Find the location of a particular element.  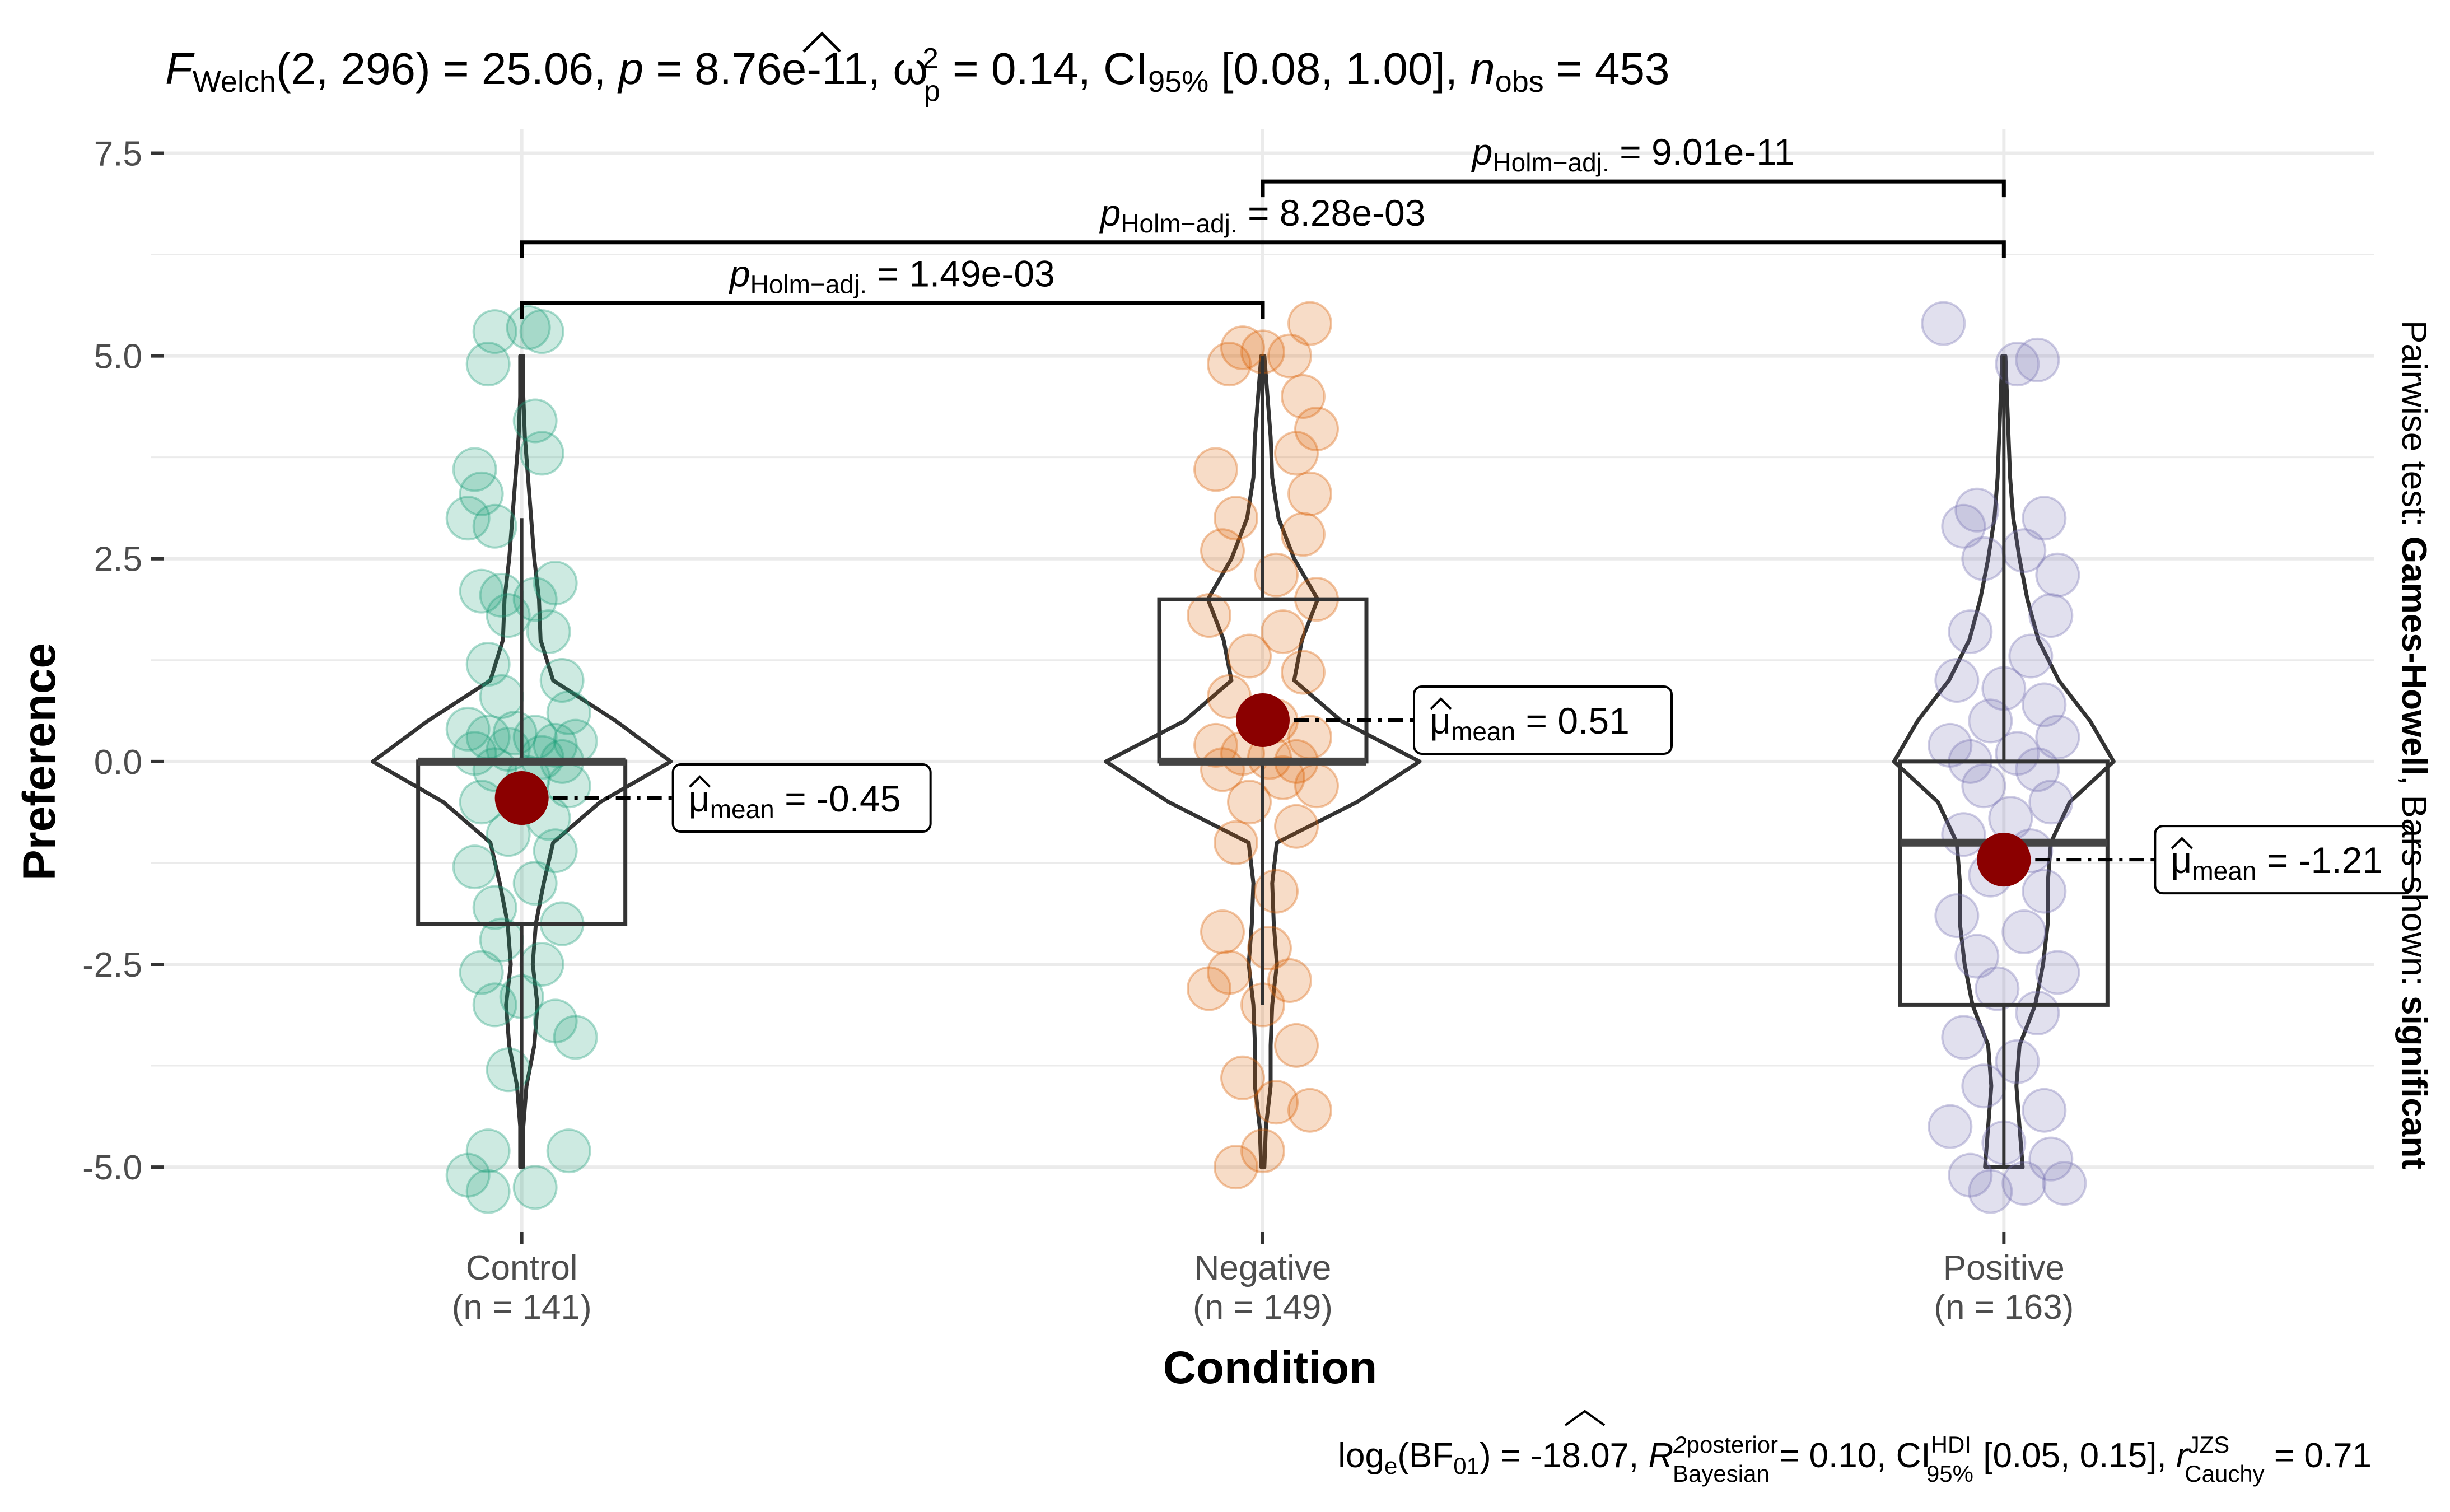

x-tick-count: (n = 149) is located at coordinates (1263, 1308).